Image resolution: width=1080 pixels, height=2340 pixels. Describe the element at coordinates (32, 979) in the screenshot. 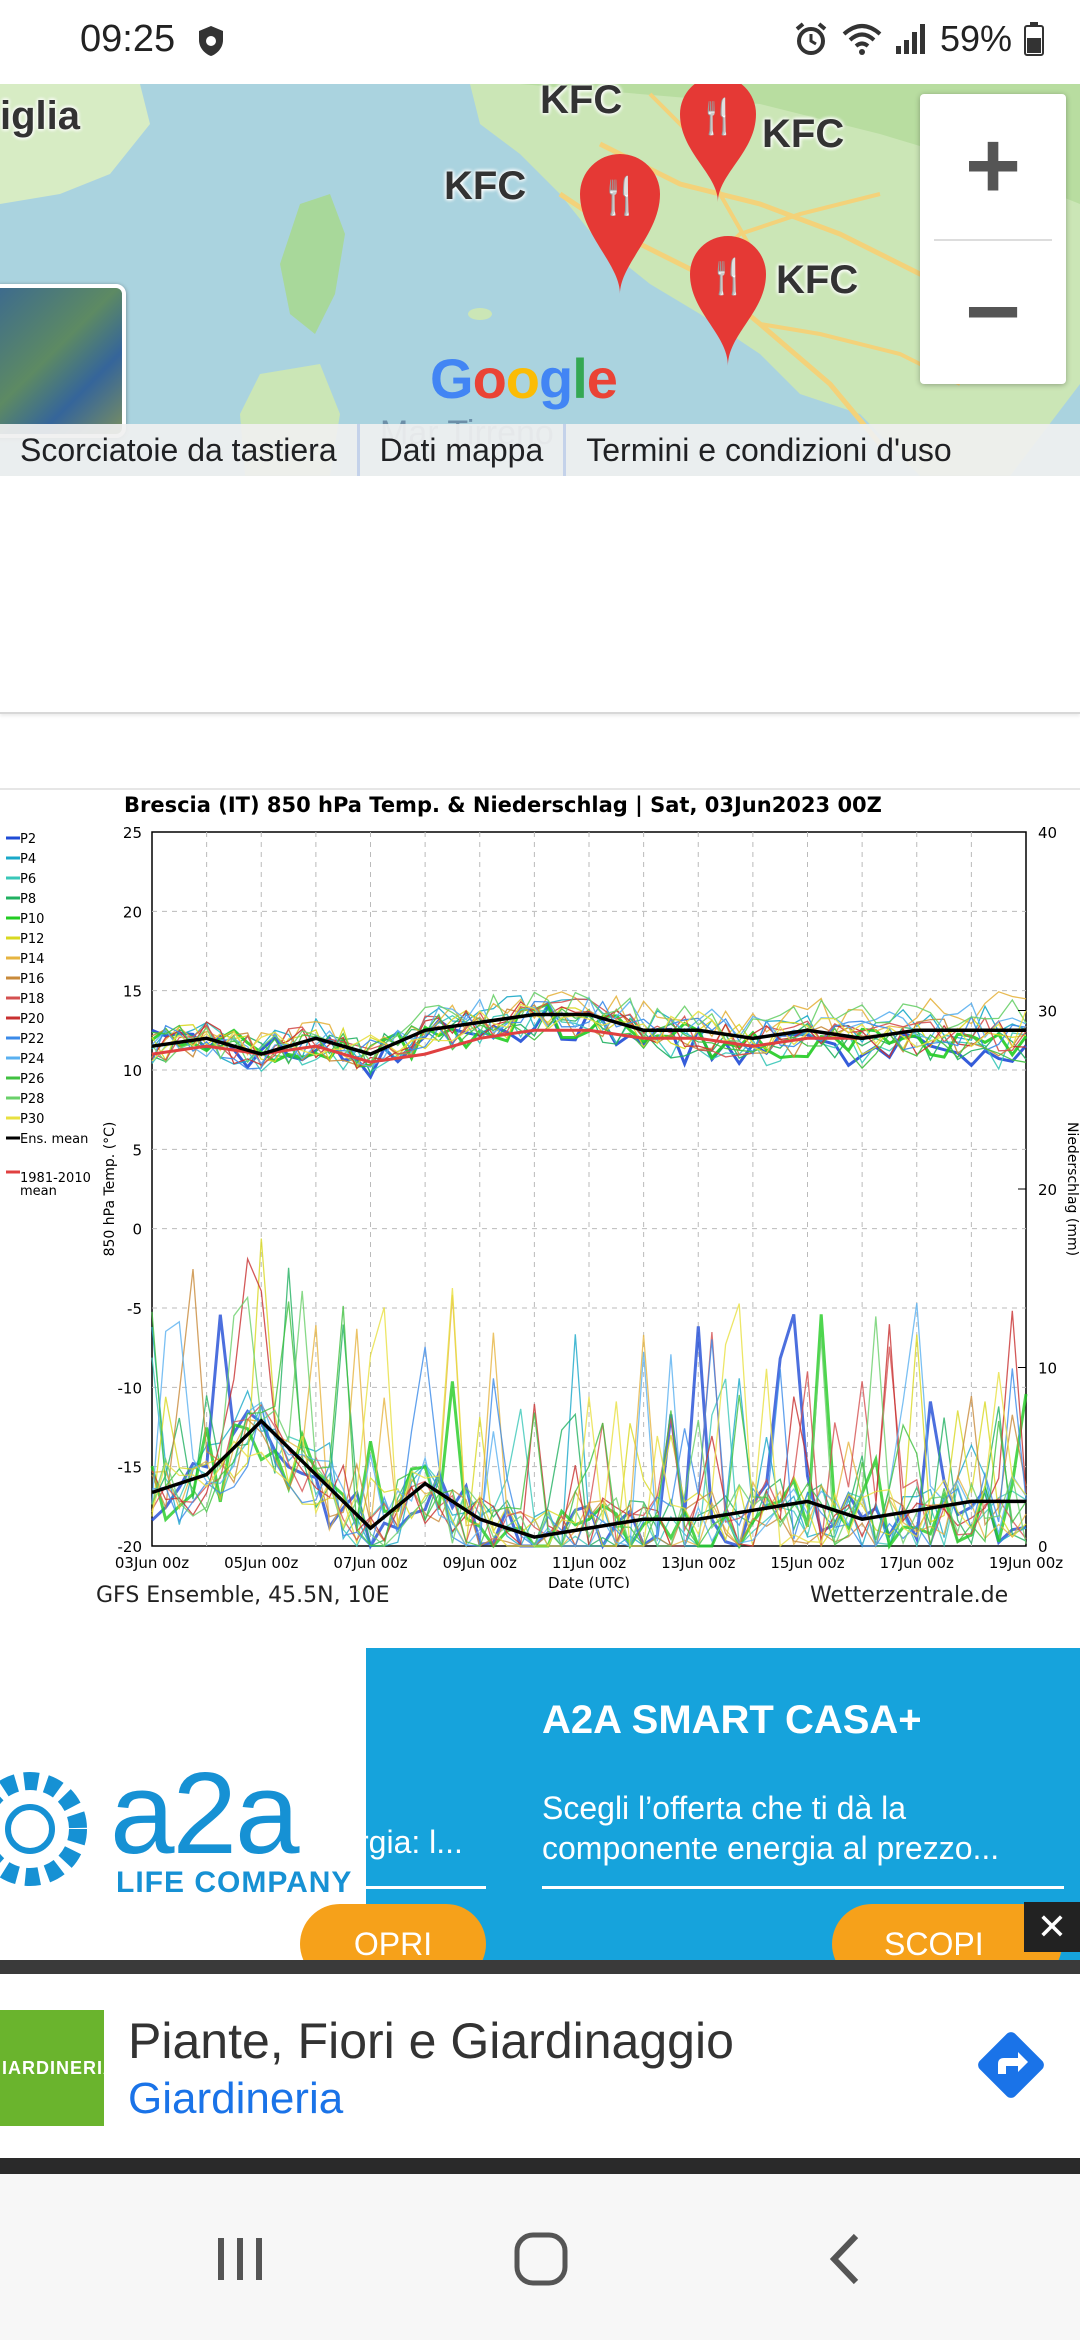

I see `legend-label: P16` at that location.